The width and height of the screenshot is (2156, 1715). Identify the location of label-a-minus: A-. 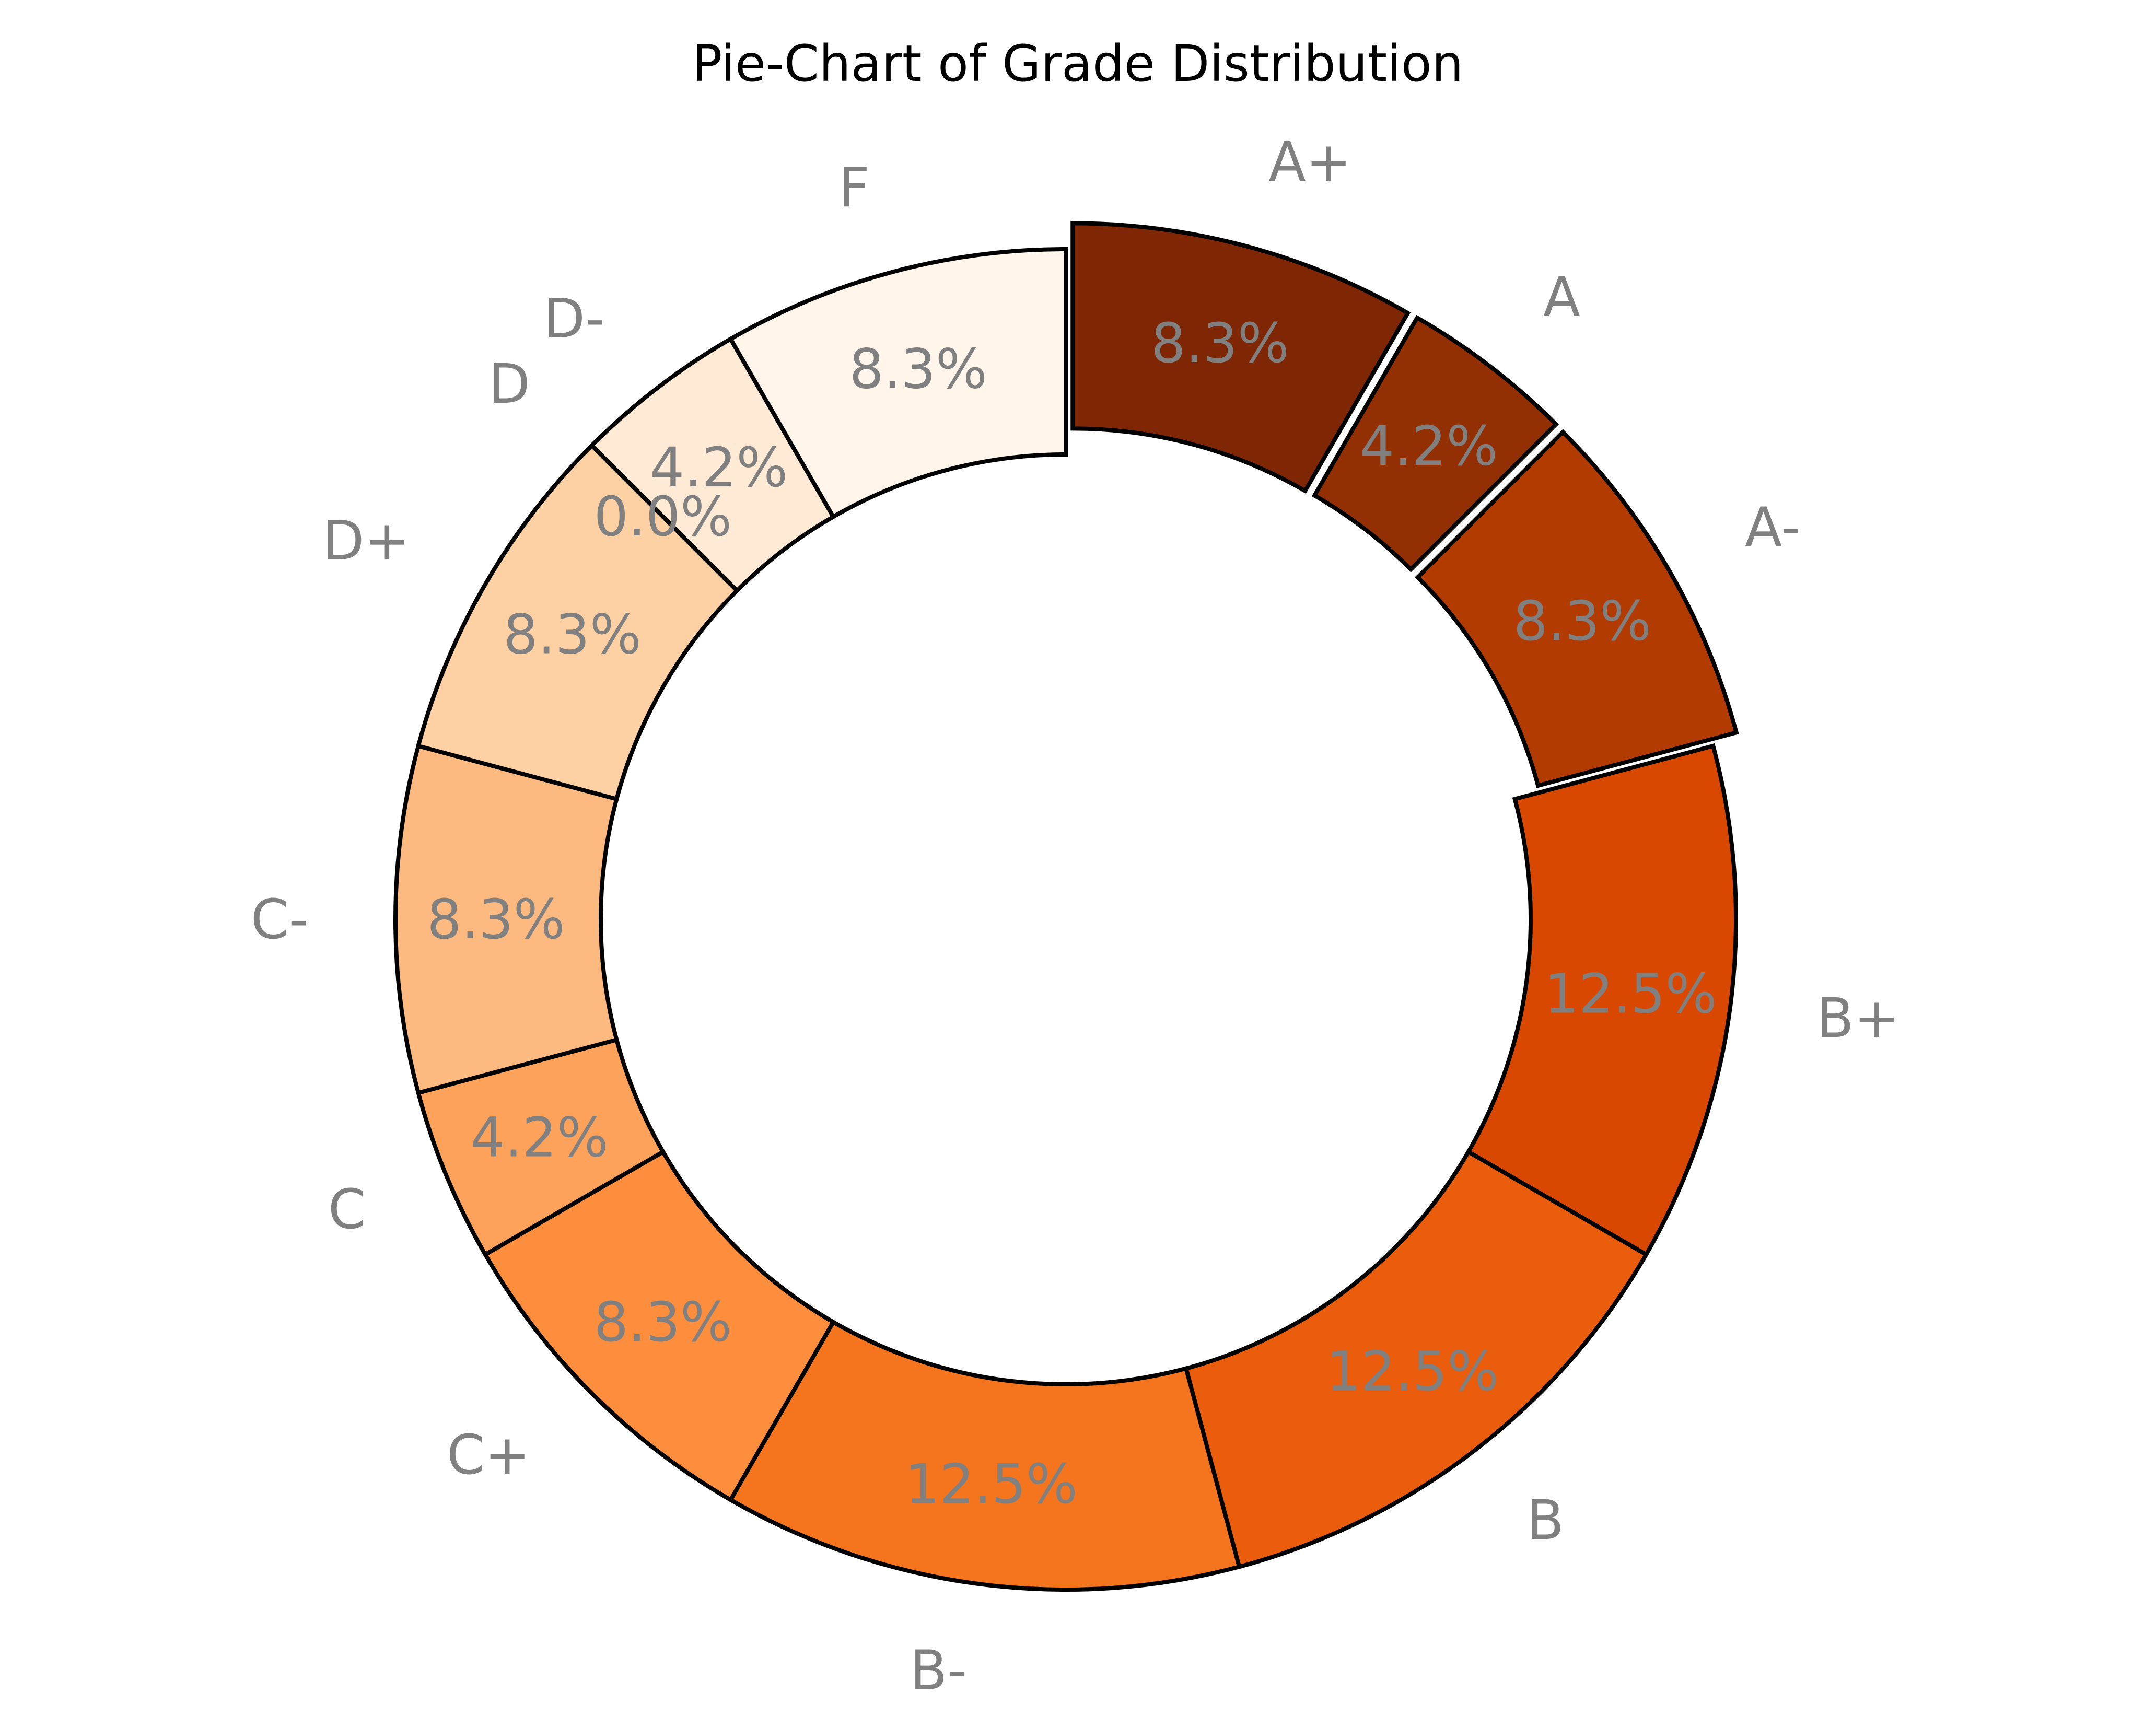
(1772, 527).